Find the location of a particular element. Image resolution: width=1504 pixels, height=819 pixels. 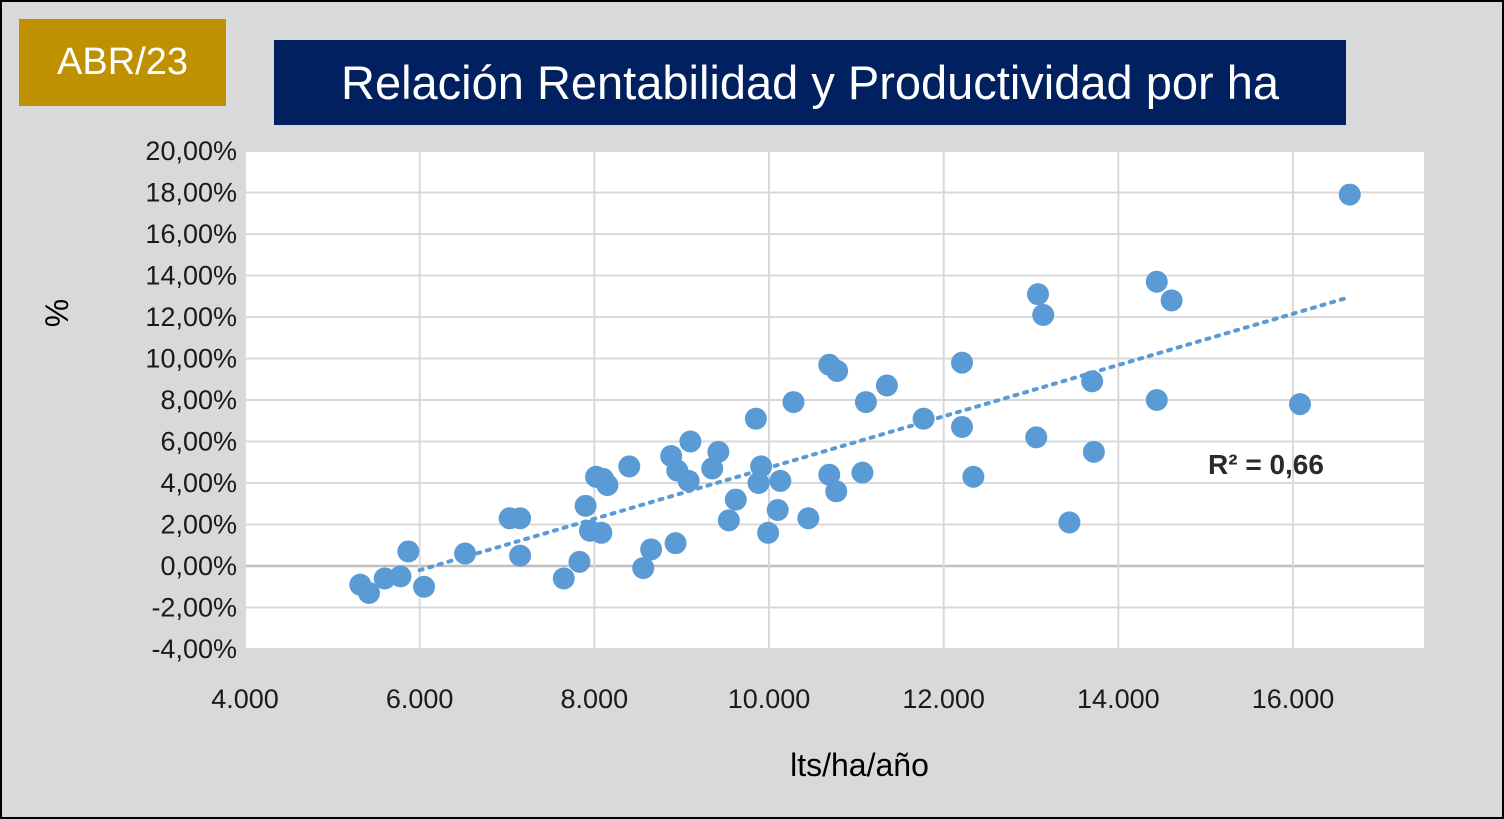

y-tick-label: 4,00% is located at coordinates (198, 483).